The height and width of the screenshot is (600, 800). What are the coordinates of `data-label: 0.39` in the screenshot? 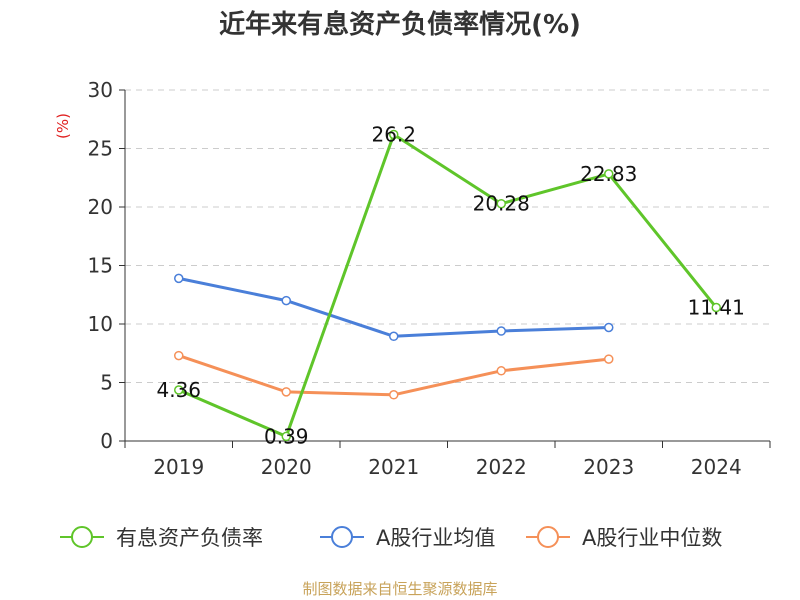 It's located at (286, 436).